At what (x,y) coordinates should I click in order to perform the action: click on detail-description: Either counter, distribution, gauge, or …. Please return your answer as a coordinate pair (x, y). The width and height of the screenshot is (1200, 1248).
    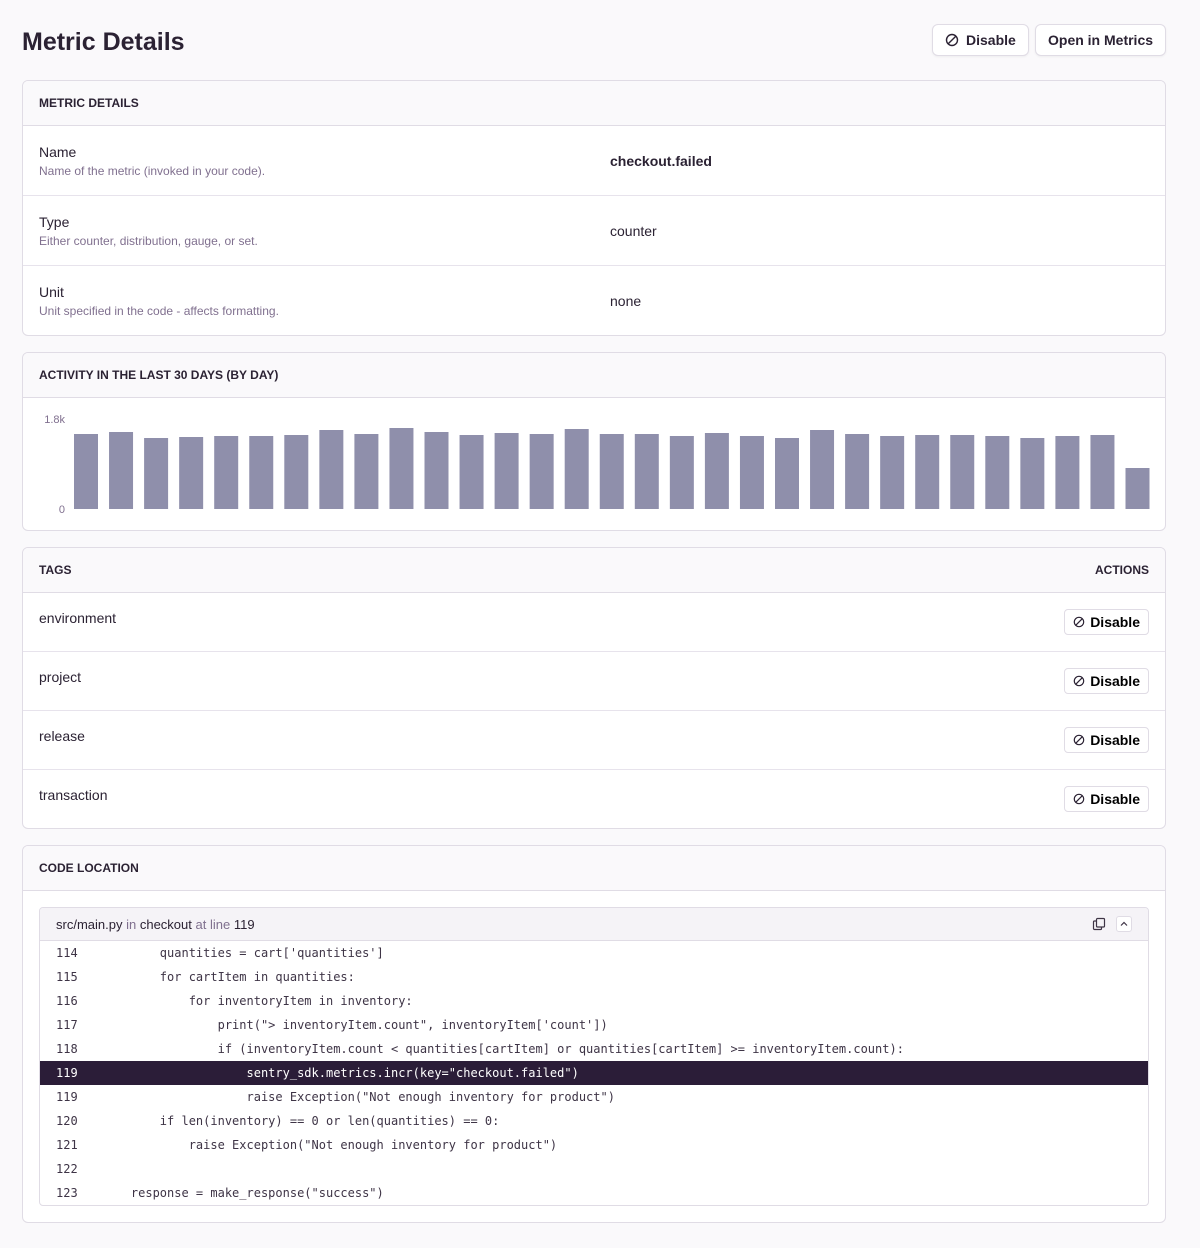
    Looking at the image, I should click on (148, 240).